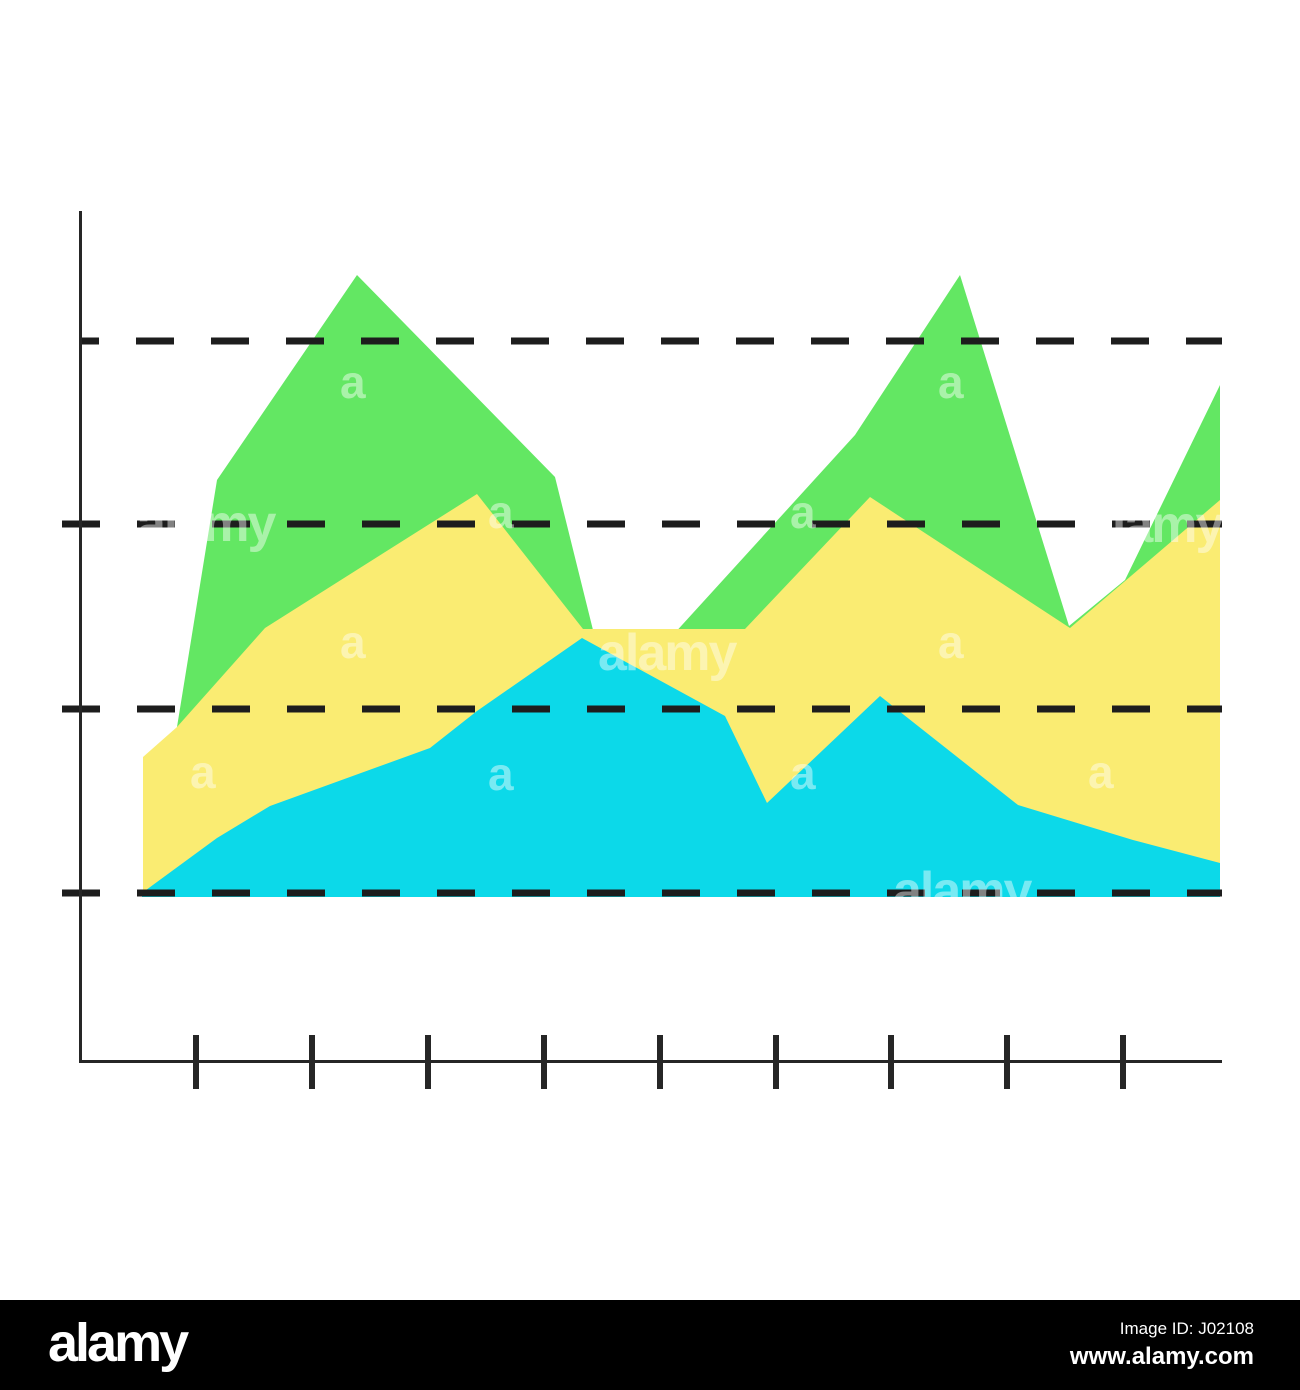 This screenshot has height=1390, width=1300. What do you see at coordinates (80, 637) in the screenshot?
I see `y-axis` at bounding box center [80, 637].